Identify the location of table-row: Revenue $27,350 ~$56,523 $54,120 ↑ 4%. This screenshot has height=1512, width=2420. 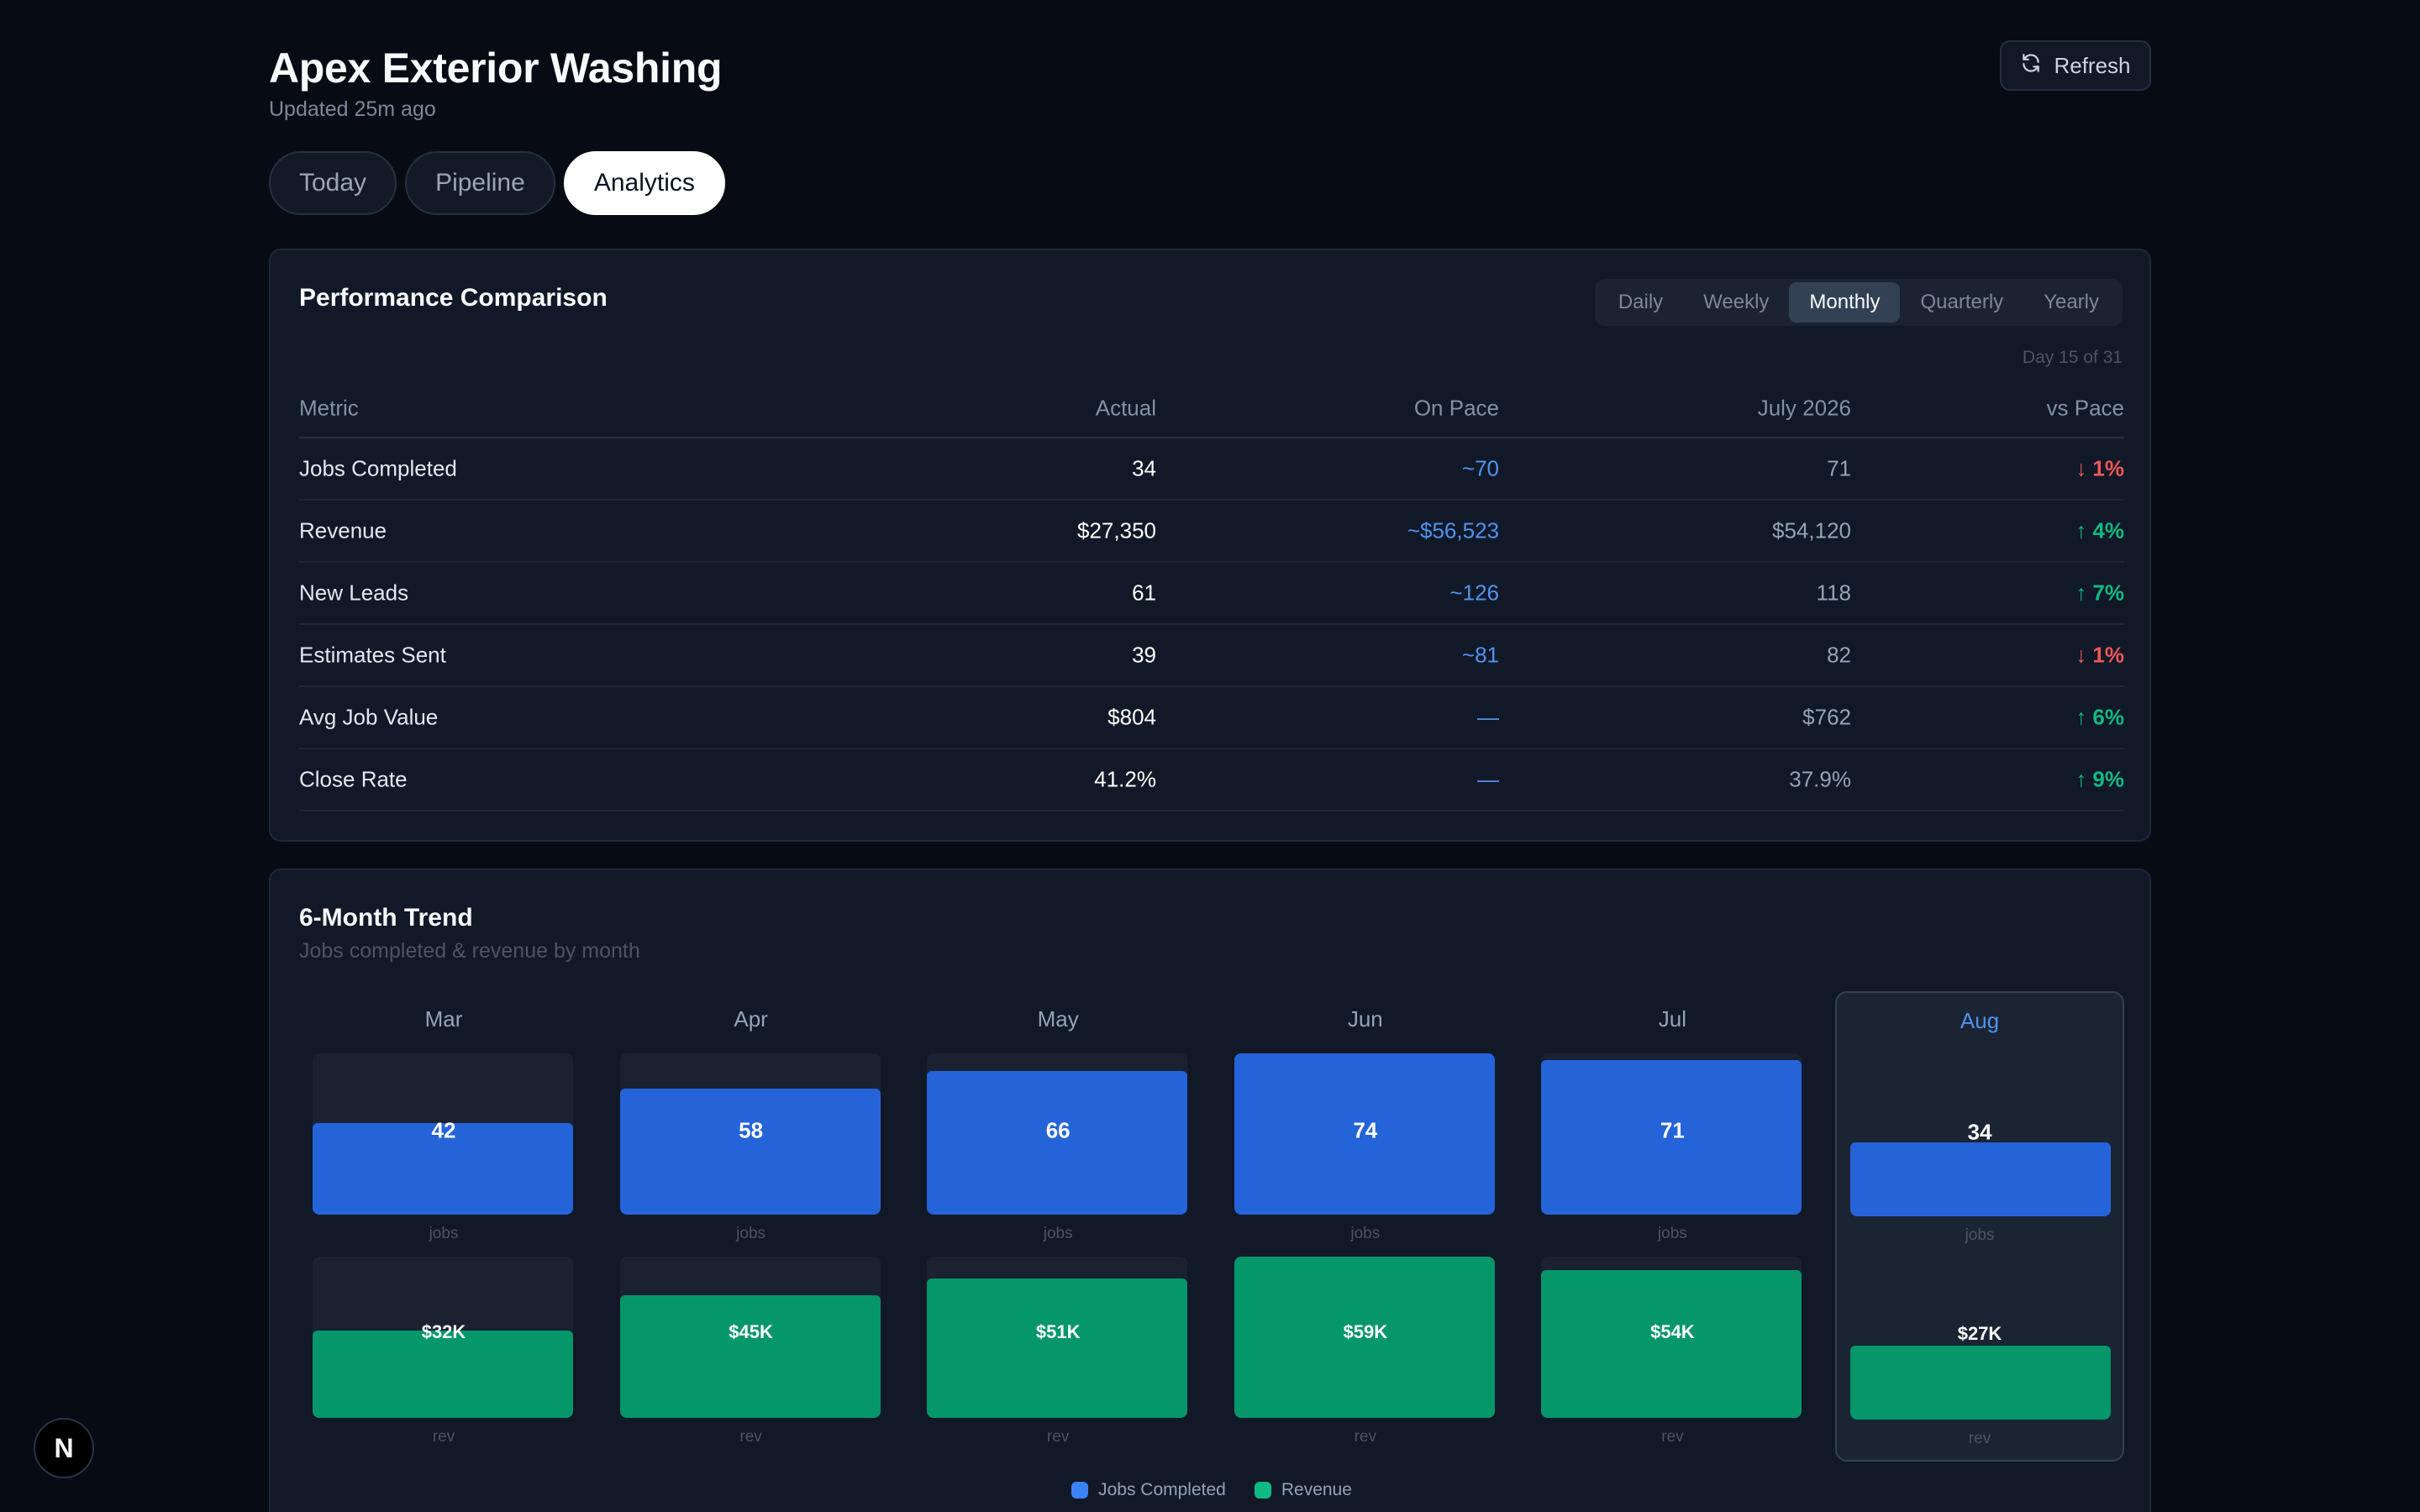
(1211, 532).